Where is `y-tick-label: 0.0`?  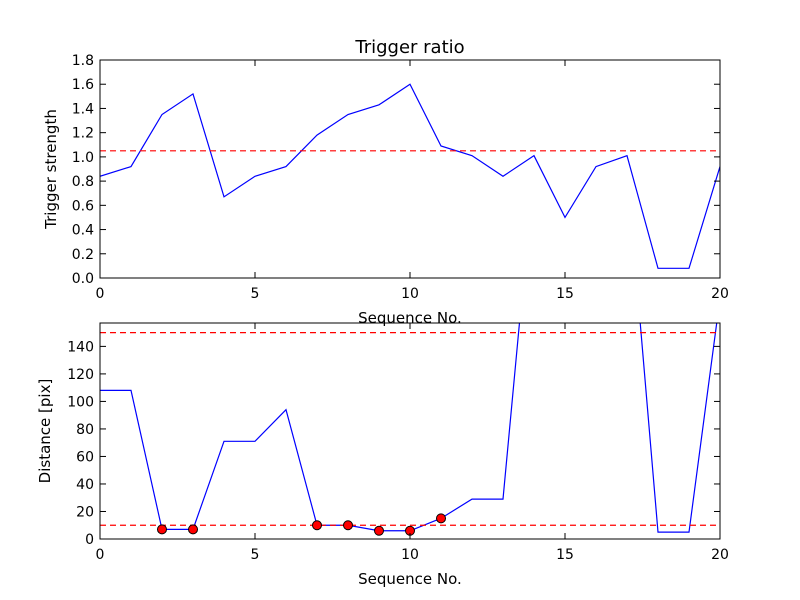
y-tick-label: 0.0 is located at coordinates (83, 279).